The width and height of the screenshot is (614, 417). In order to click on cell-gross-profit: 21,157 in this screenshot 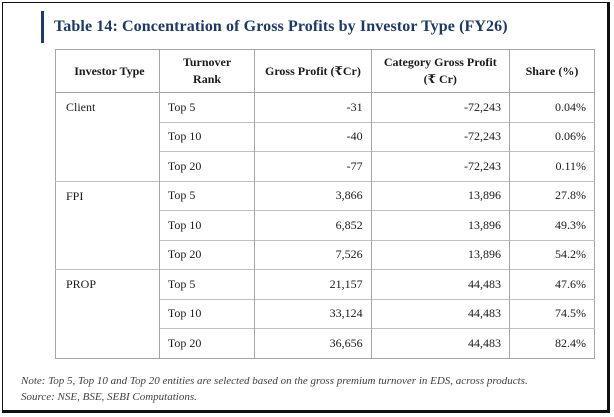, I will do `click(313, 284)`.